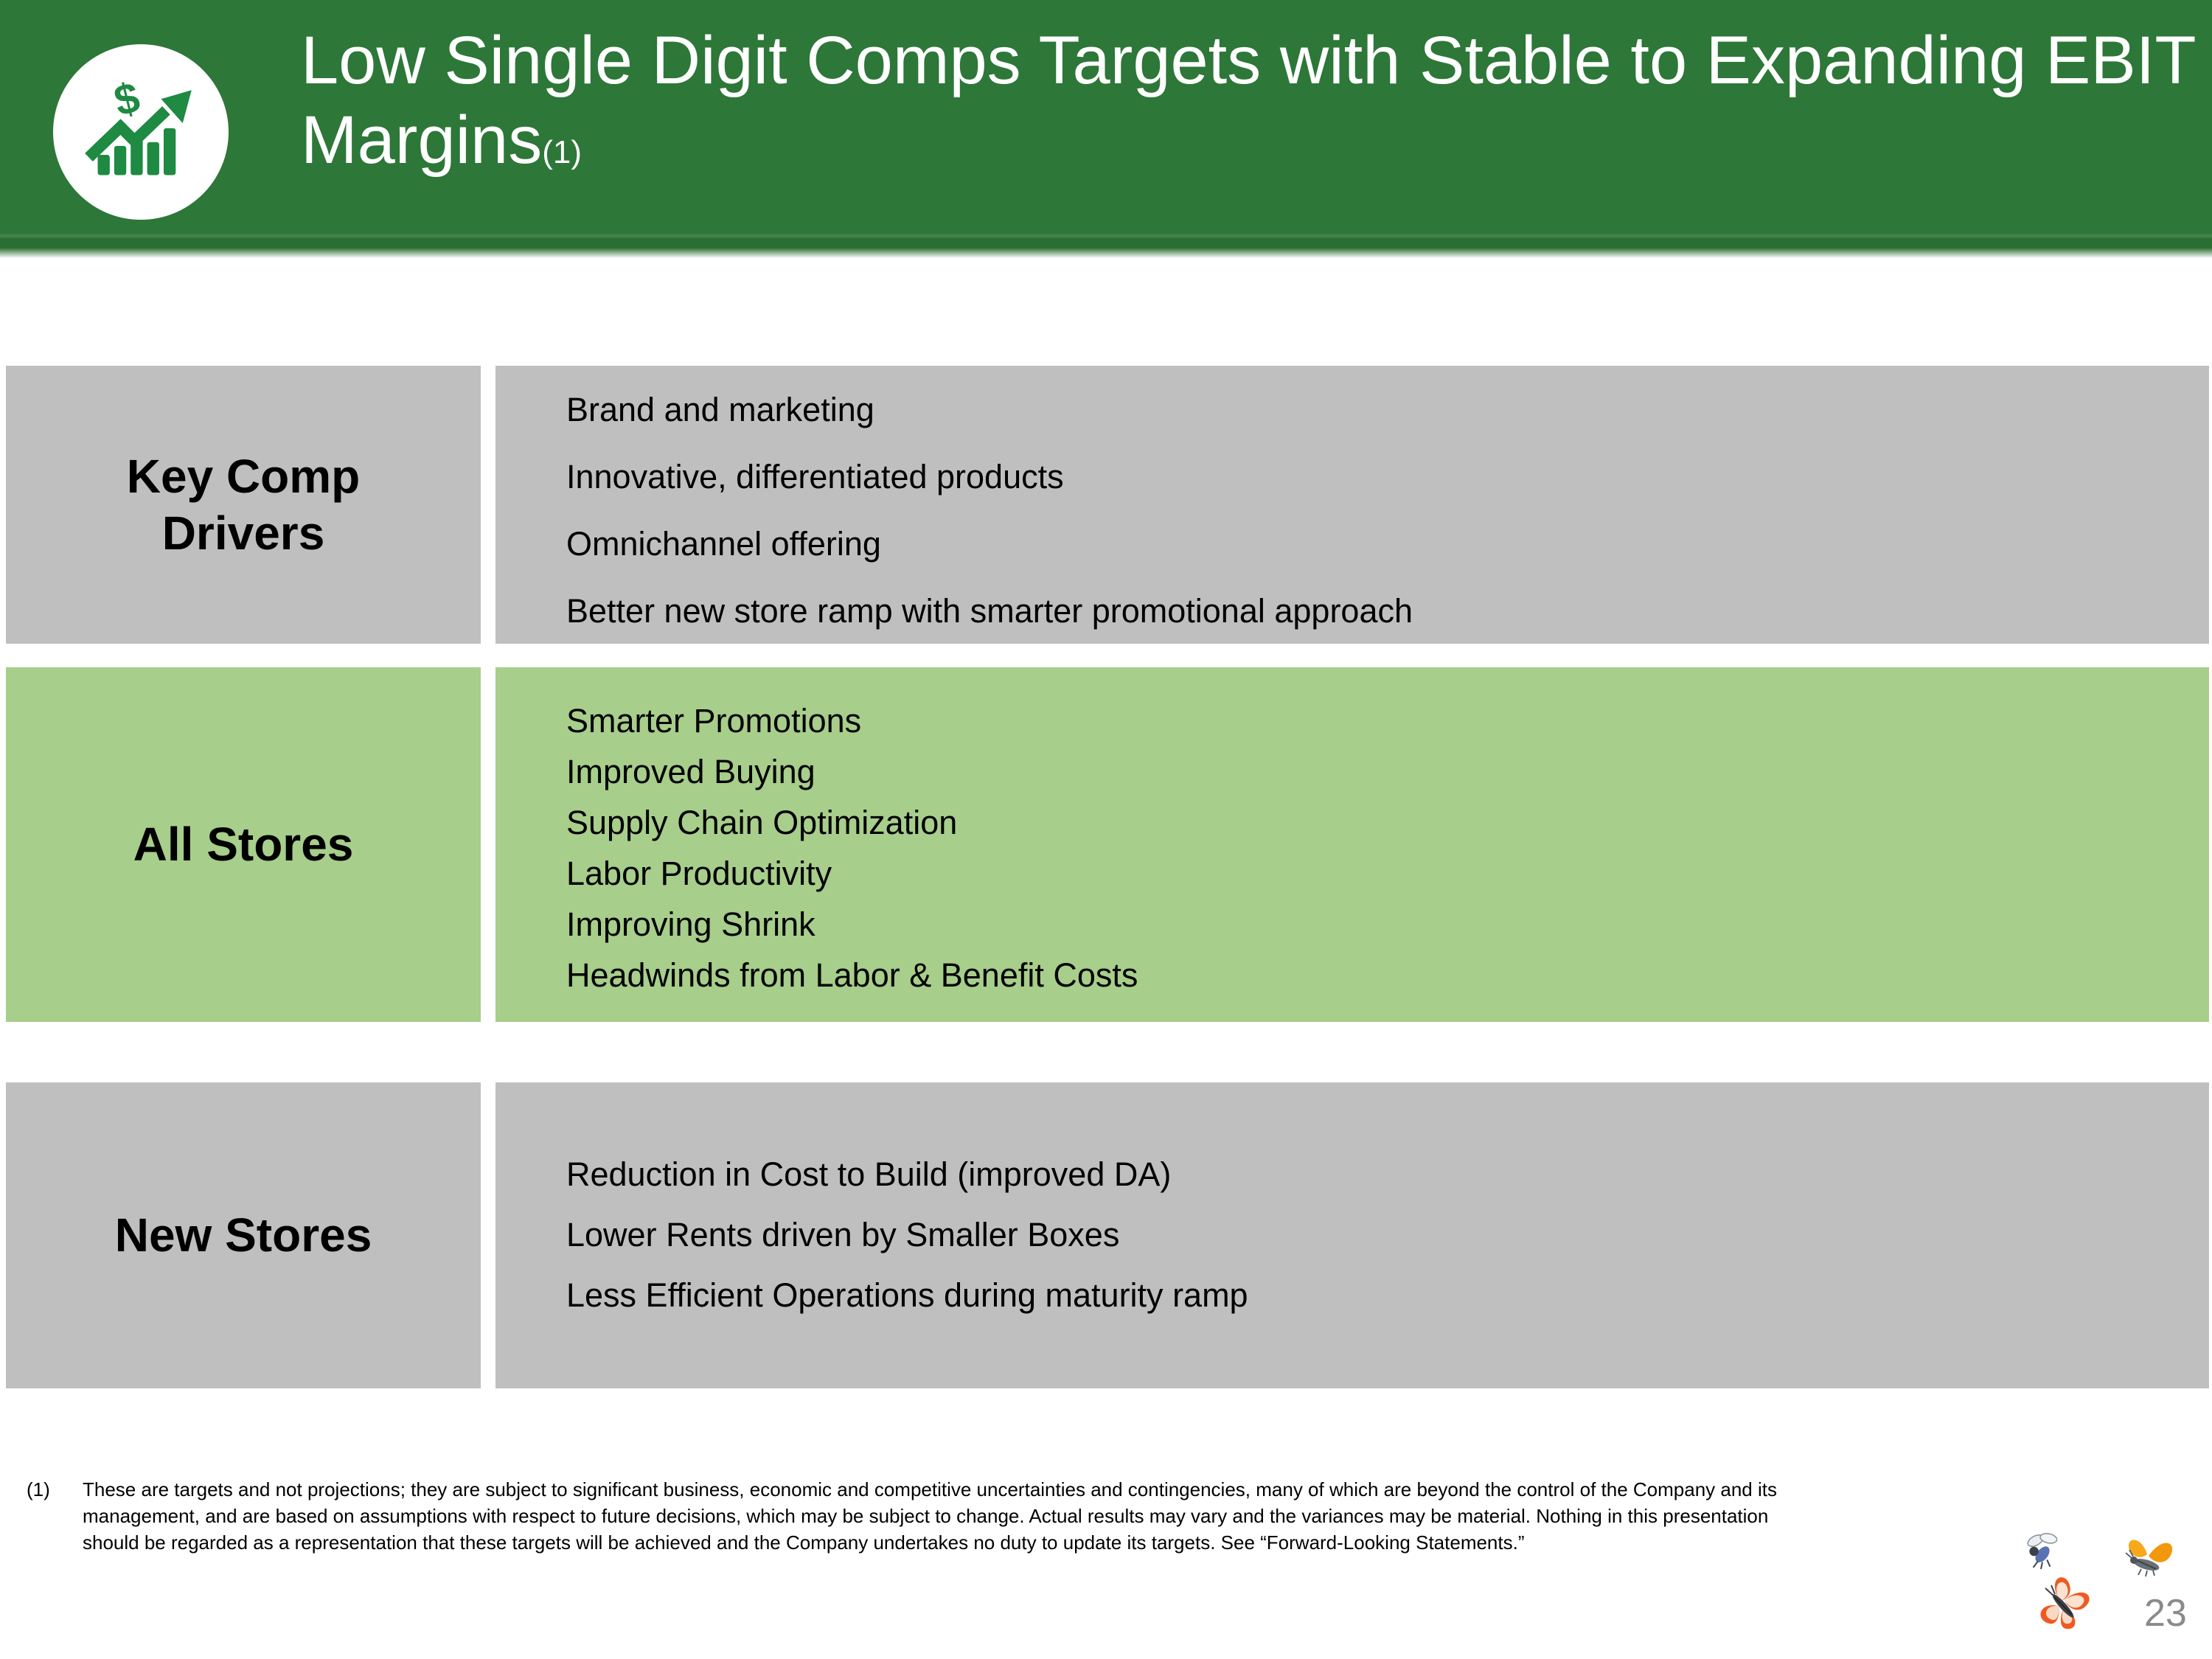 The image size is (2212, 1659). I want to click on list-item: Supply Chain Optimization, so click(762, 822).